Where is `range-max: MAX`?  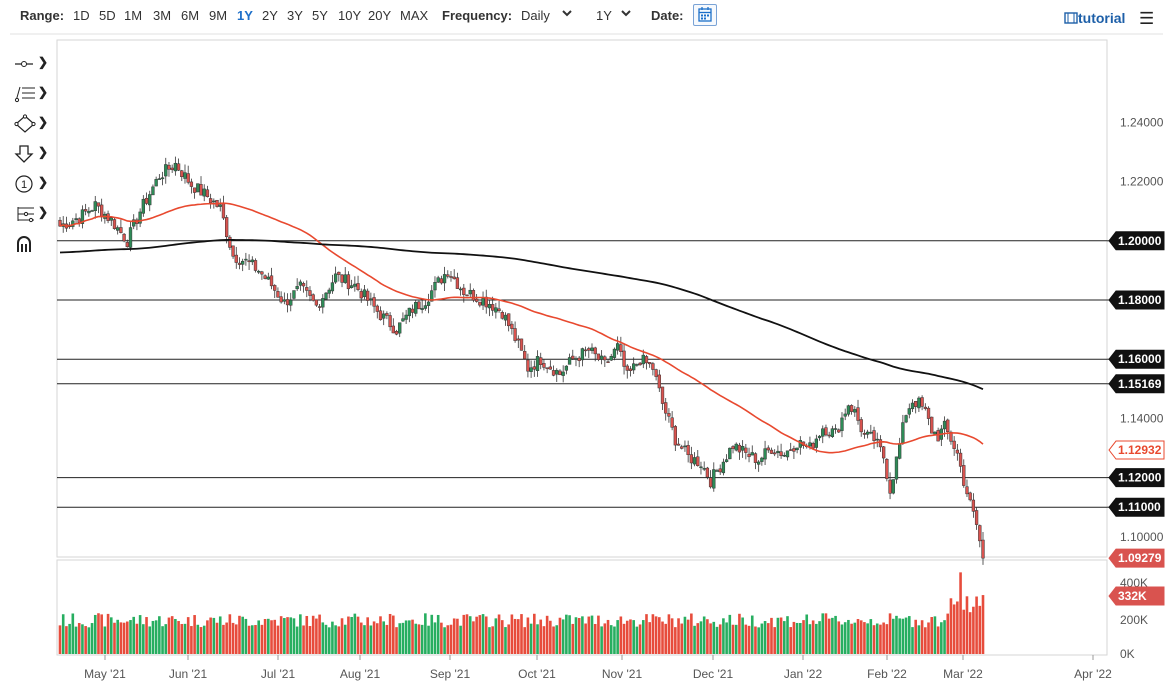 range-max: MAX is located at coordinates (414, 15).